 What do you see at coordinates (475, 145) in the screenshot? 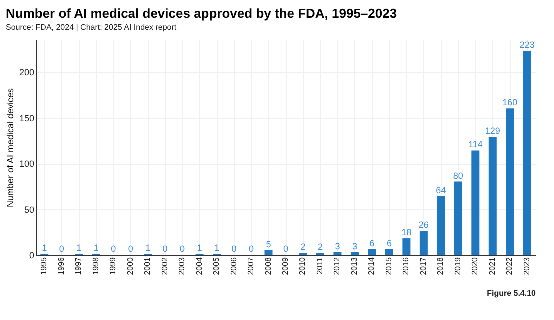
I see `data-label: 114` at bounding box center [475, 145].